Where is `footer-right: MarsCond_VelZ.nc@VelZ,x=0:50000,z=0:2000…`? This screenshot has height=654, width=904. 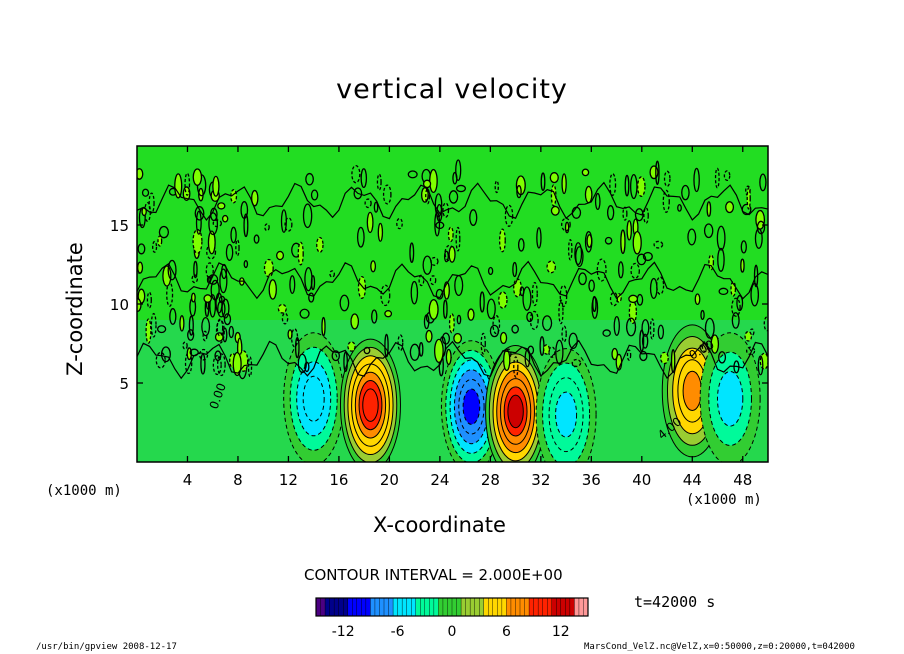
footer-right: MarsCond_VelZ.nc@VelZ,x=0:50000,z=0:2000… is located at coordinates (719, 647).